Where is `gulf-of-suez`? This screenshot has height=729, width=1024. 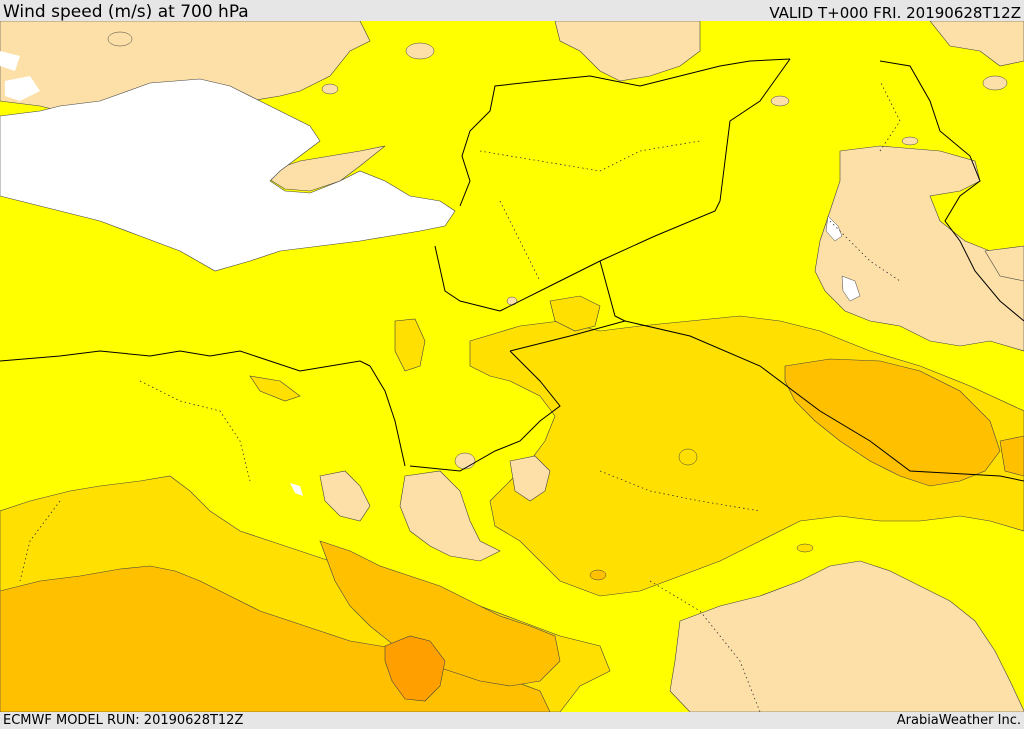 gulf-of-suez is located at coordinates (296, 489).